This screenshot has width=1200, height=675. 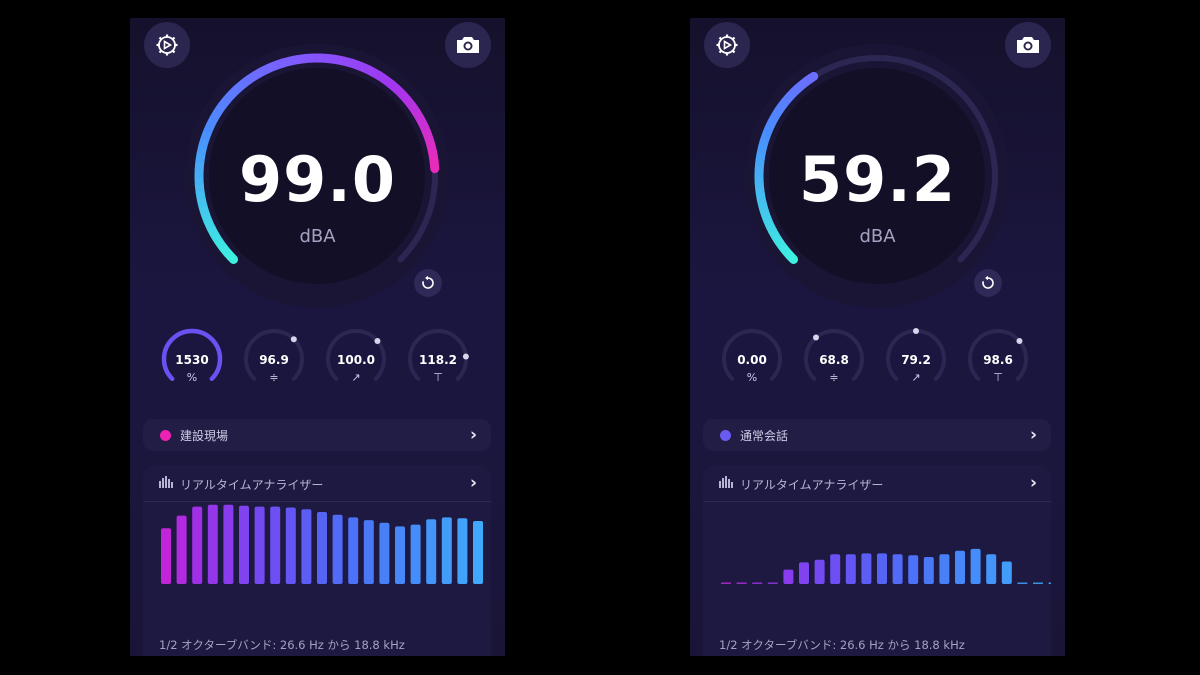 What do you see at coordinates (877, 179) in the screenshot?
I see `level-value: 59.2` at bounding box center [877, 179].